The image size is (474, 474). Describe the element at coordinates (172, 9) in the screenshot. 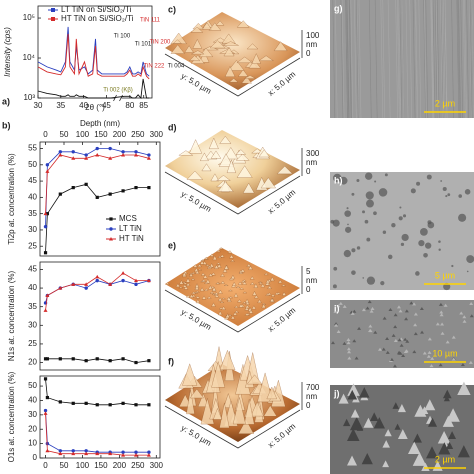

I see `panel-label: c)` at that location.